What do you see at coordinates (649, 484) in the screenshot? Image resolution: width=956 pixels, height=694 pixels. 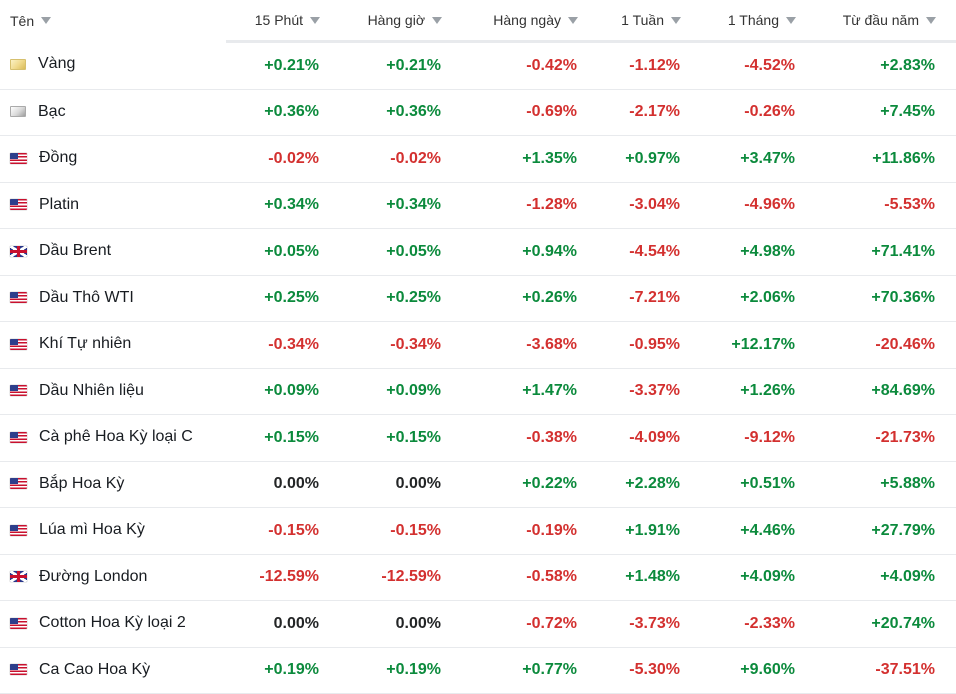 I see `cell-week: +2.28%` at bounding box center [649, 484].